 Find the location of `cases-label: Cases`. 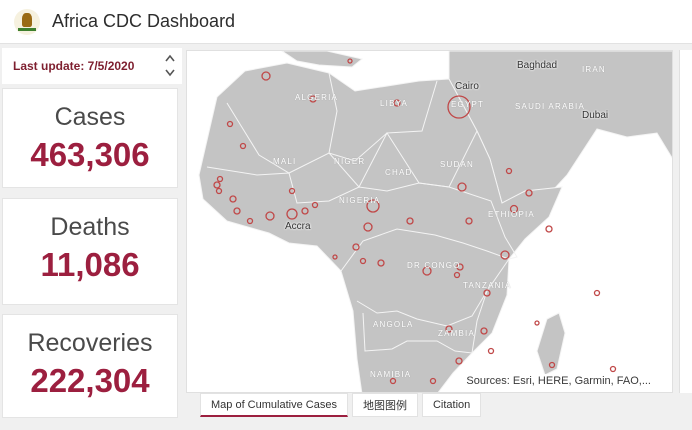

cases-label: Cases is located at coordinates (90, 117).